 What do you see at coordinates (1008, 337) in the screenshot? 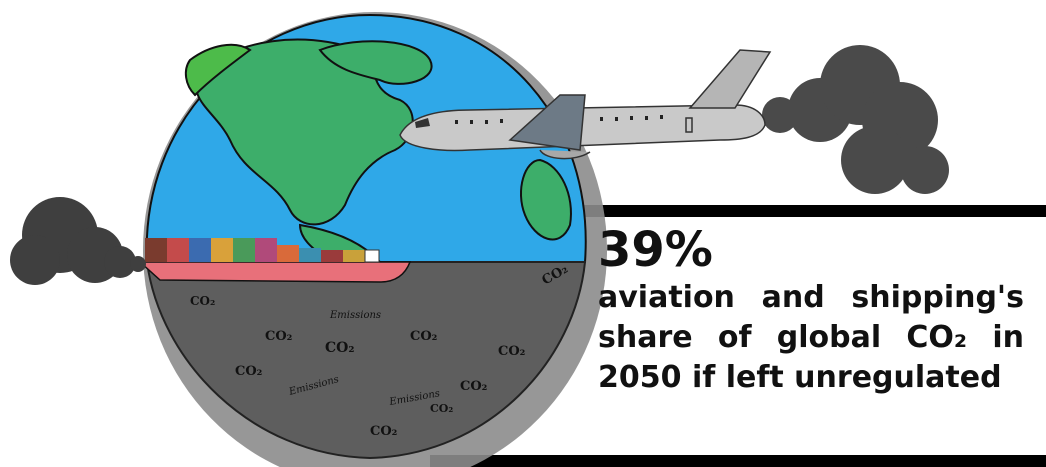
I see `caption-word: in` at bounding box center [1008, 337].